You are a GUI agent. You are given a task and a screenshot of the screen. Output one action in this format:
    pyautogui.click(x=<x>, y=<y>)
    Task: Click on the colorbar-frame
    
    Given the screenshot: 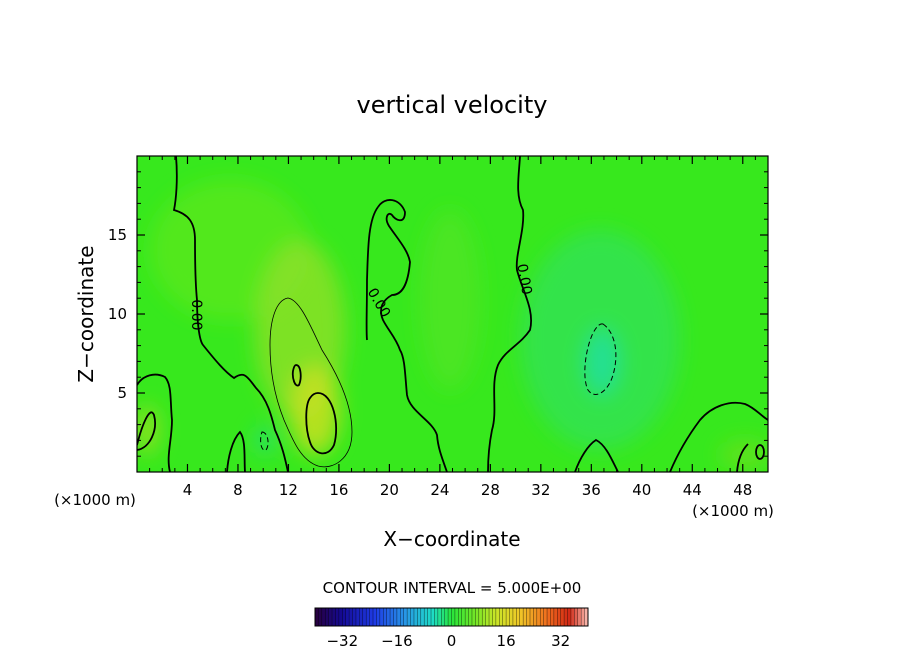 What is the action you would take?
    pyautogui.click(x=451, y=617)
    